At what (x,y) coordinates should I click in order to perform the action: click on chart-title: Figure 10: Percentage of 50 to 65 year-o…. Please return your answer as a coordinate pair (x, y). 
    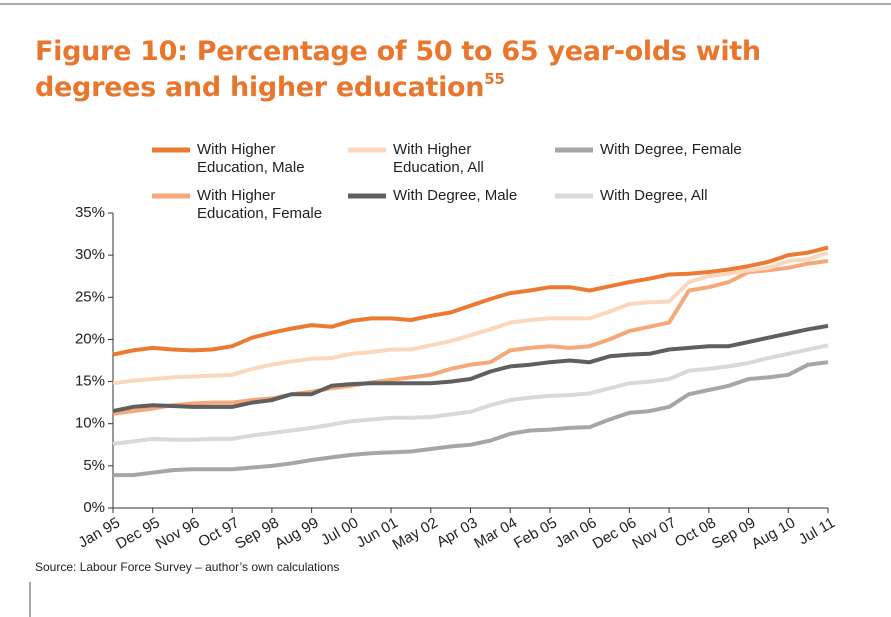
    Looking at the image, I should click on (445, 70).